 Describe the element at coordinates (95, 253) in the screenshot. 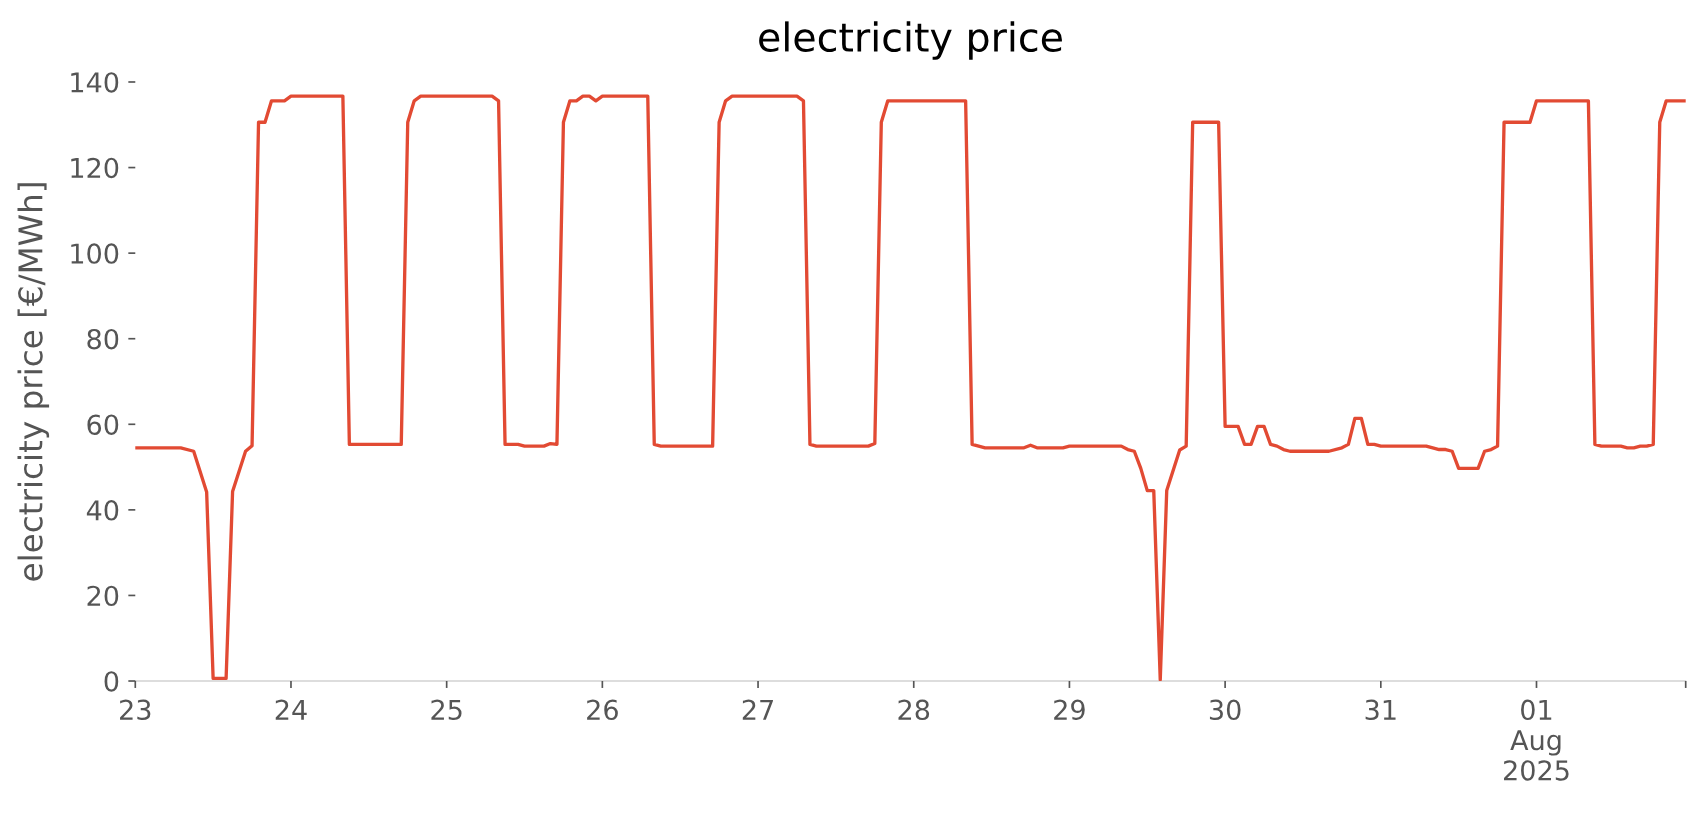

I see `y-tick-label: 100` at that location.